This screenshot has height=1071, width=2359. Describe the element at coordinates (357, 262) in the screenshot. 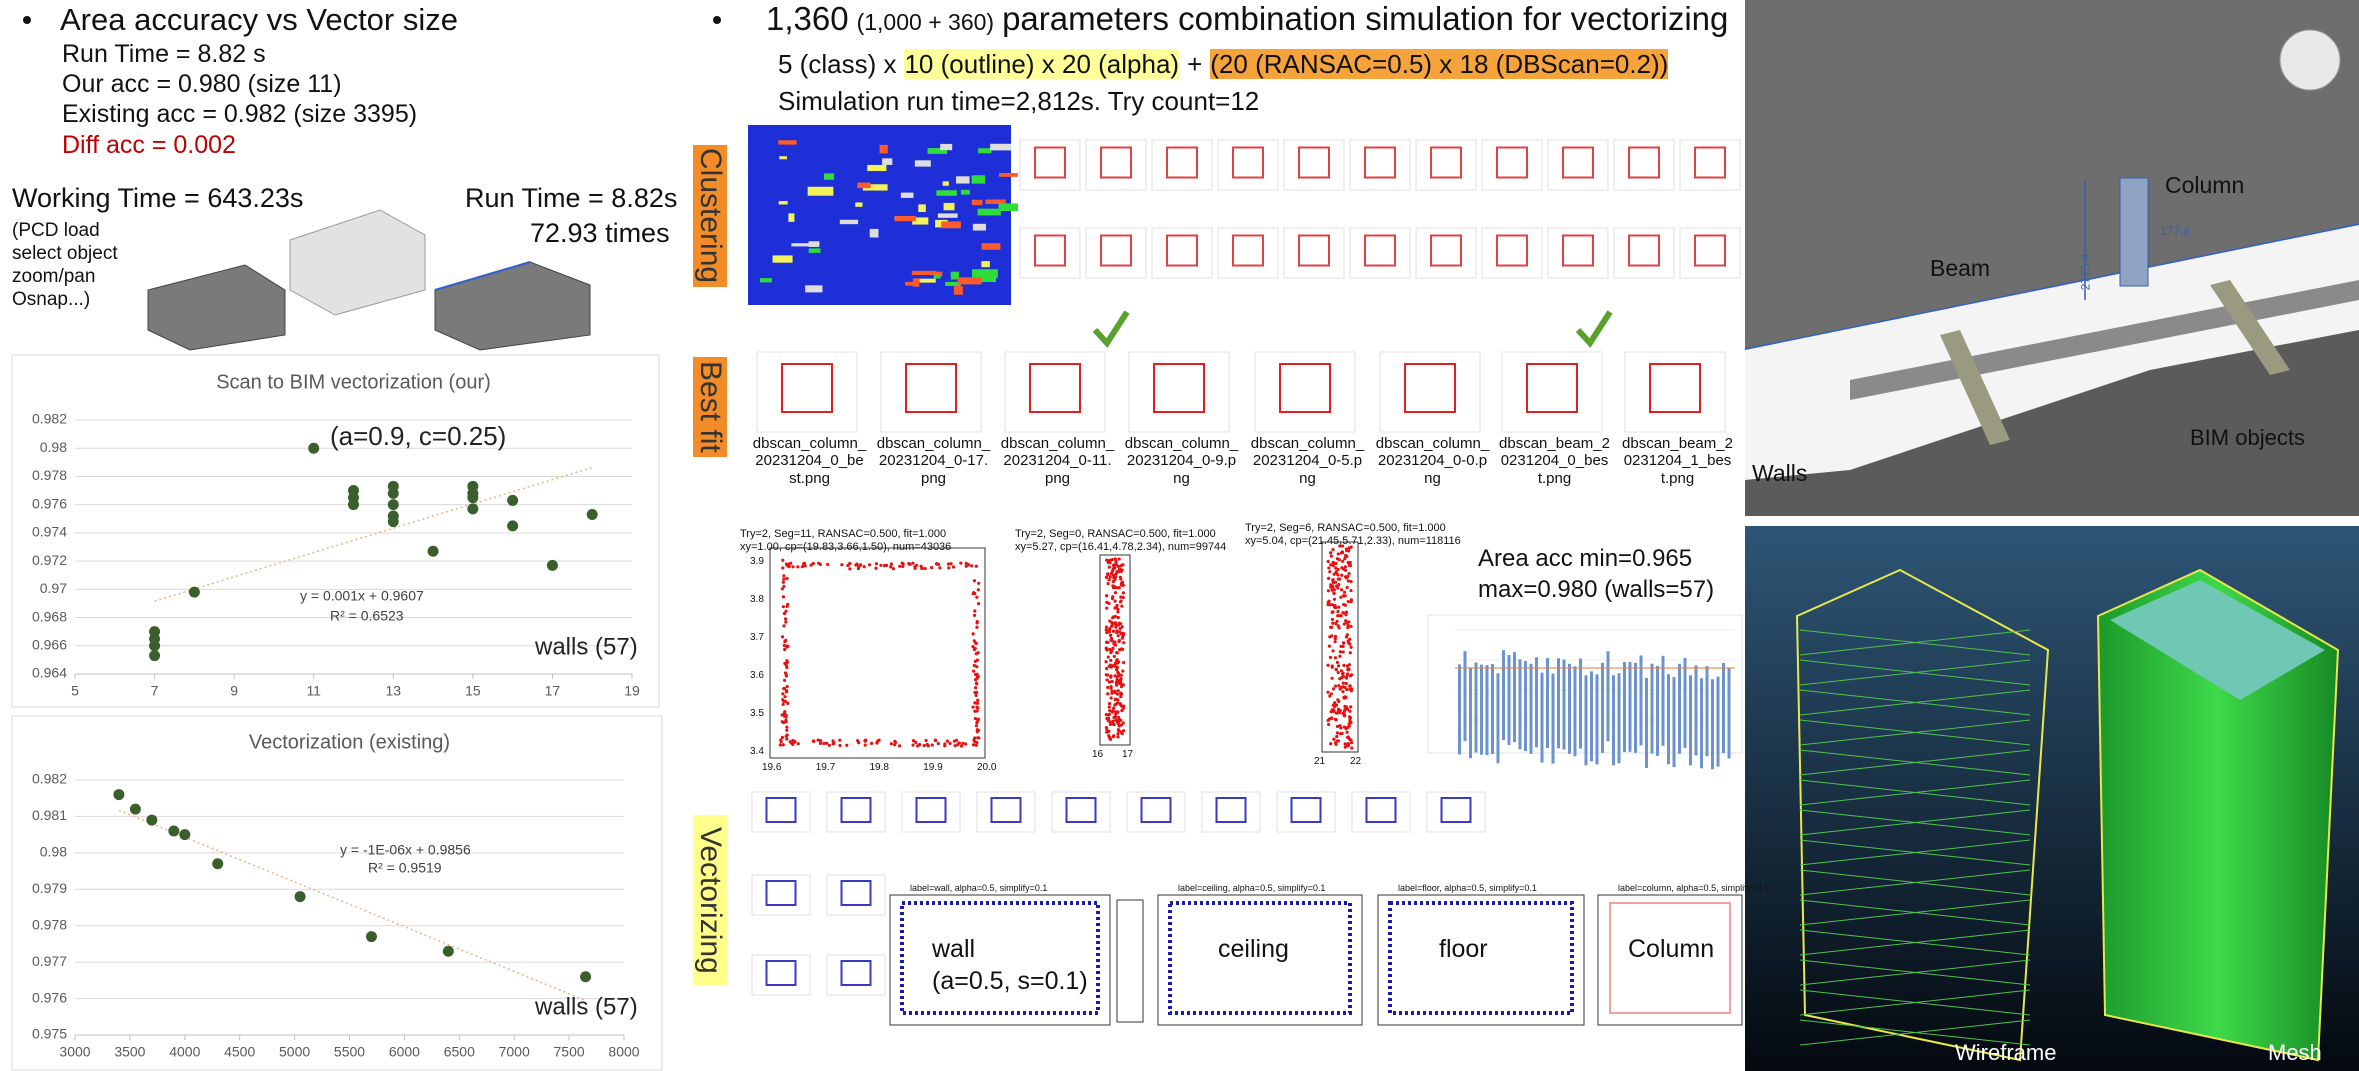

I see `box-3d` at that location.